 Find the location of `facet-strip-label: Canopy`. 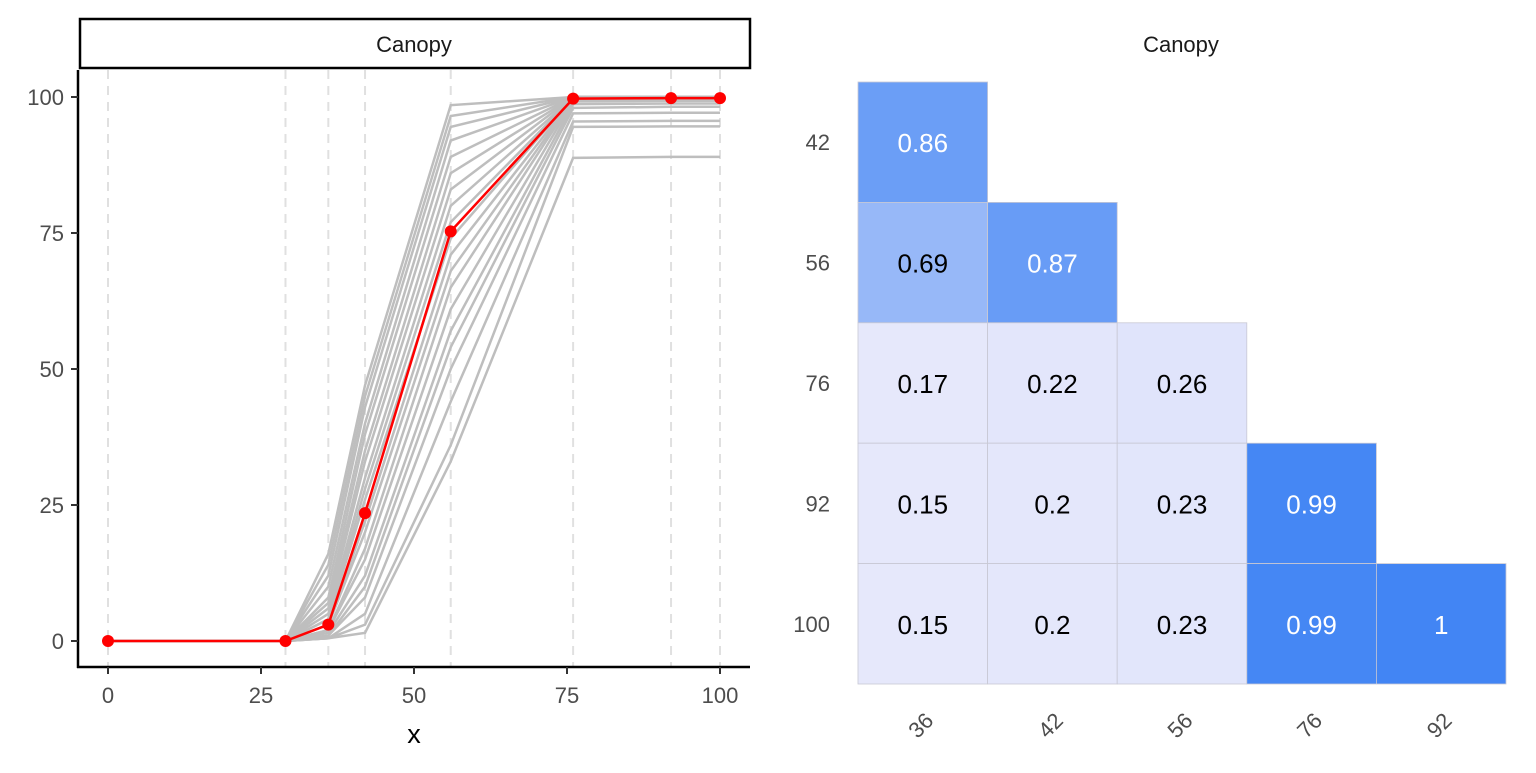

facet-strip-label: Canopy is located at coordinates (414, 44).